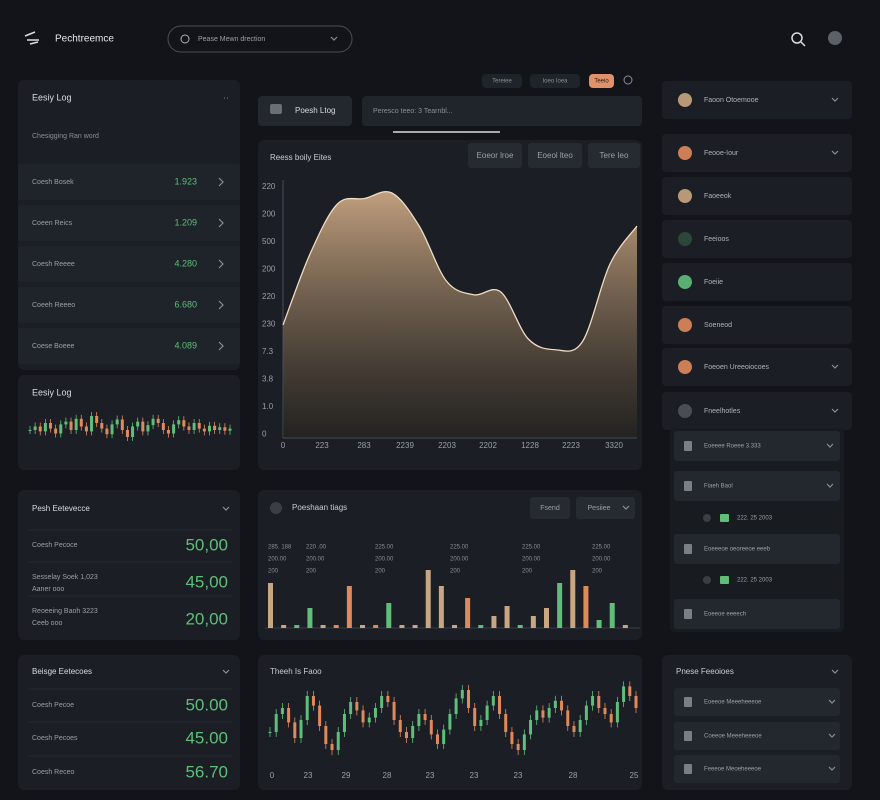 The width and height of the screenshot is (880, 800). What do you see at coordinates (733, 703) in the screenshot?
I see `saved-label: Eoeeoe Meeeheeeoe` at bounding box center [733, 703].